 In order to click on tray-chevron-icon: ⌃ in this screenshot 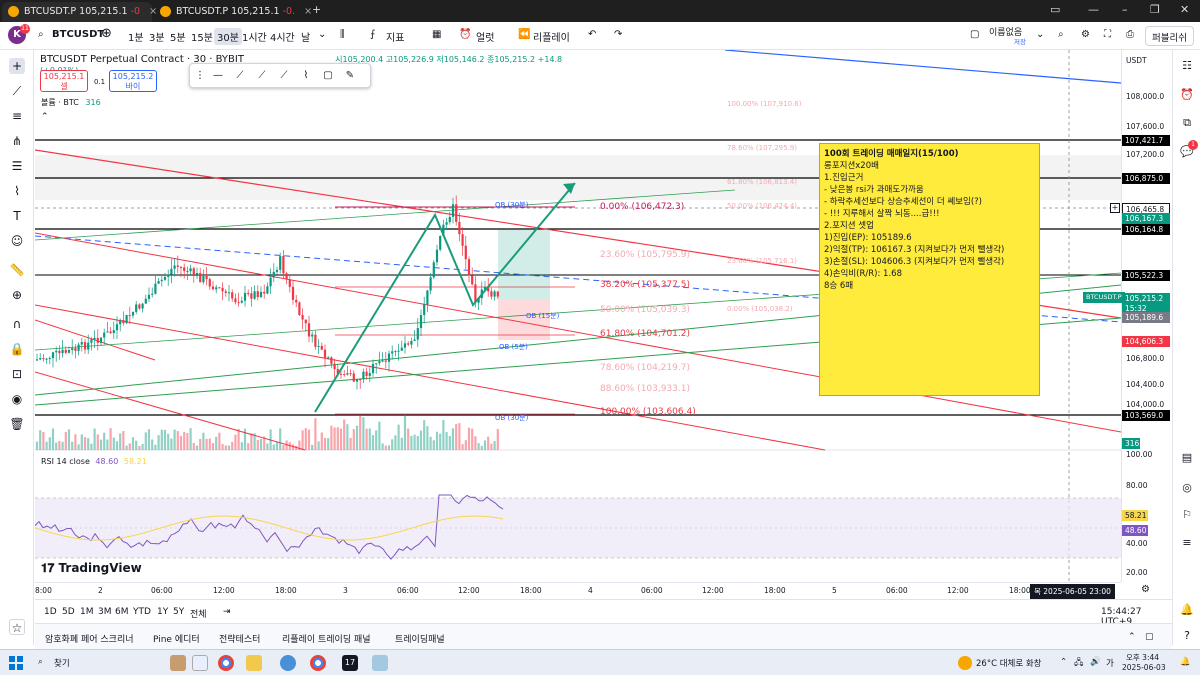, I will do `click(1064, 662)`.